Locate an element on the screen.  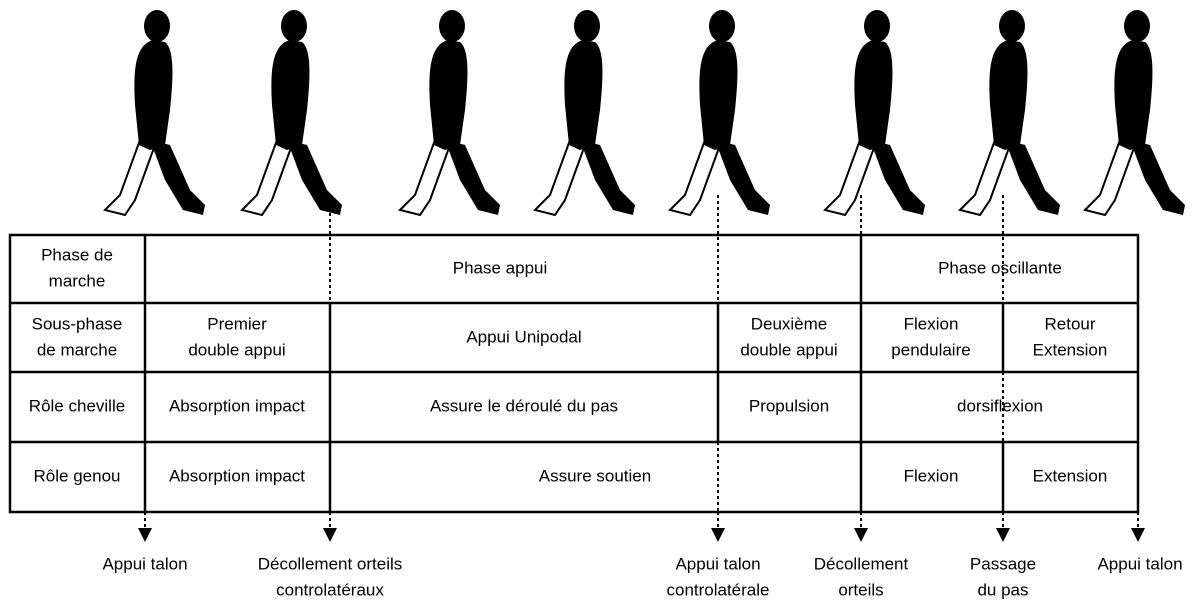
event-label: Passage is located at coordinates (1003, 563).